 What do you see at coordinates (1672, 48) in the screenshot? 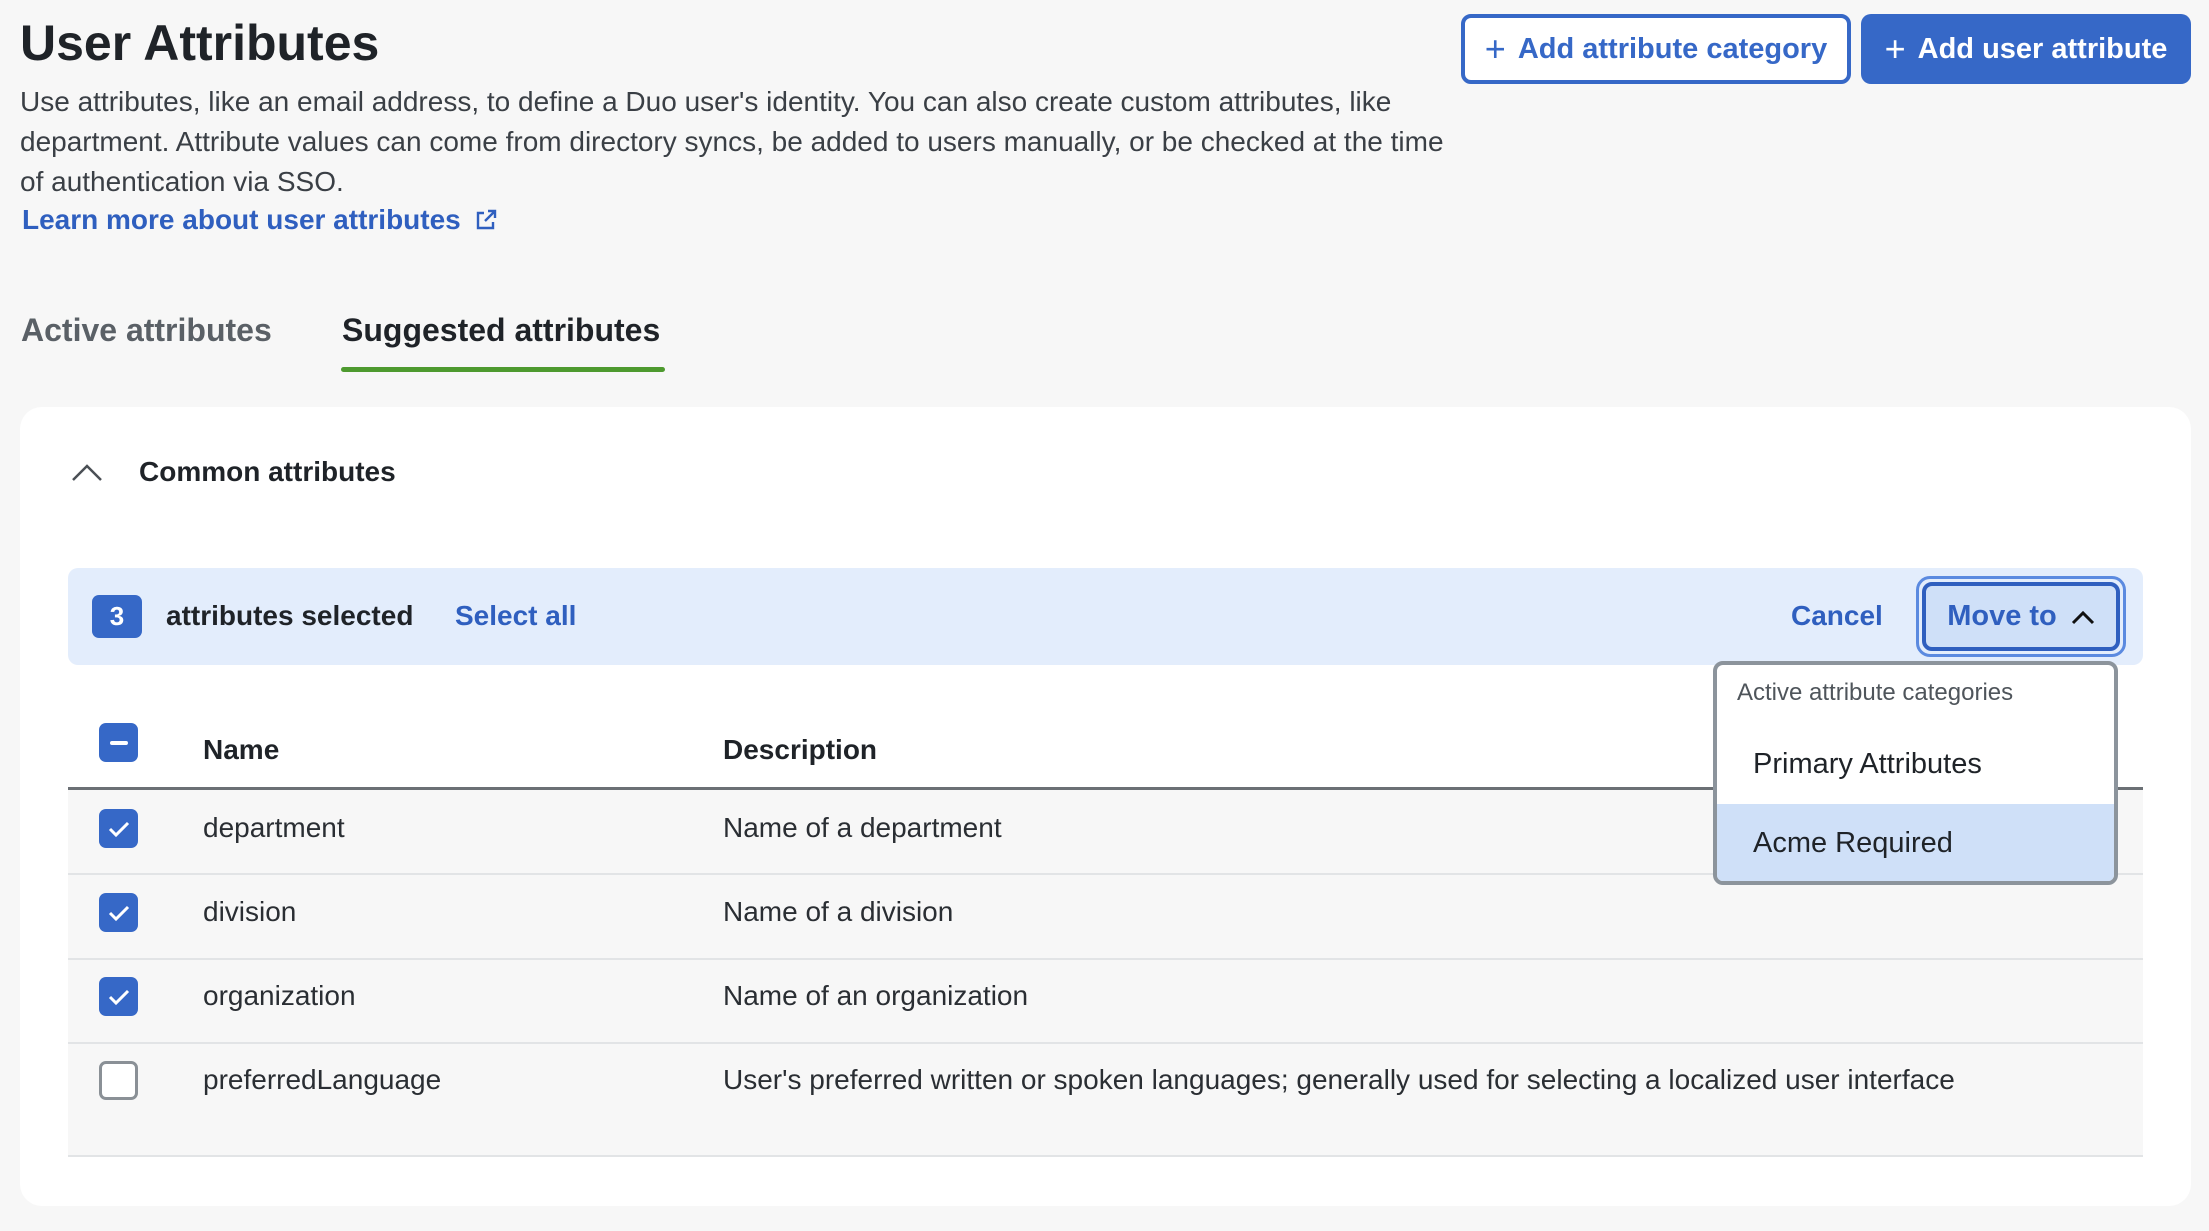
I see `add-category-label: Add attribute category` at bounding box center [1672, 48].